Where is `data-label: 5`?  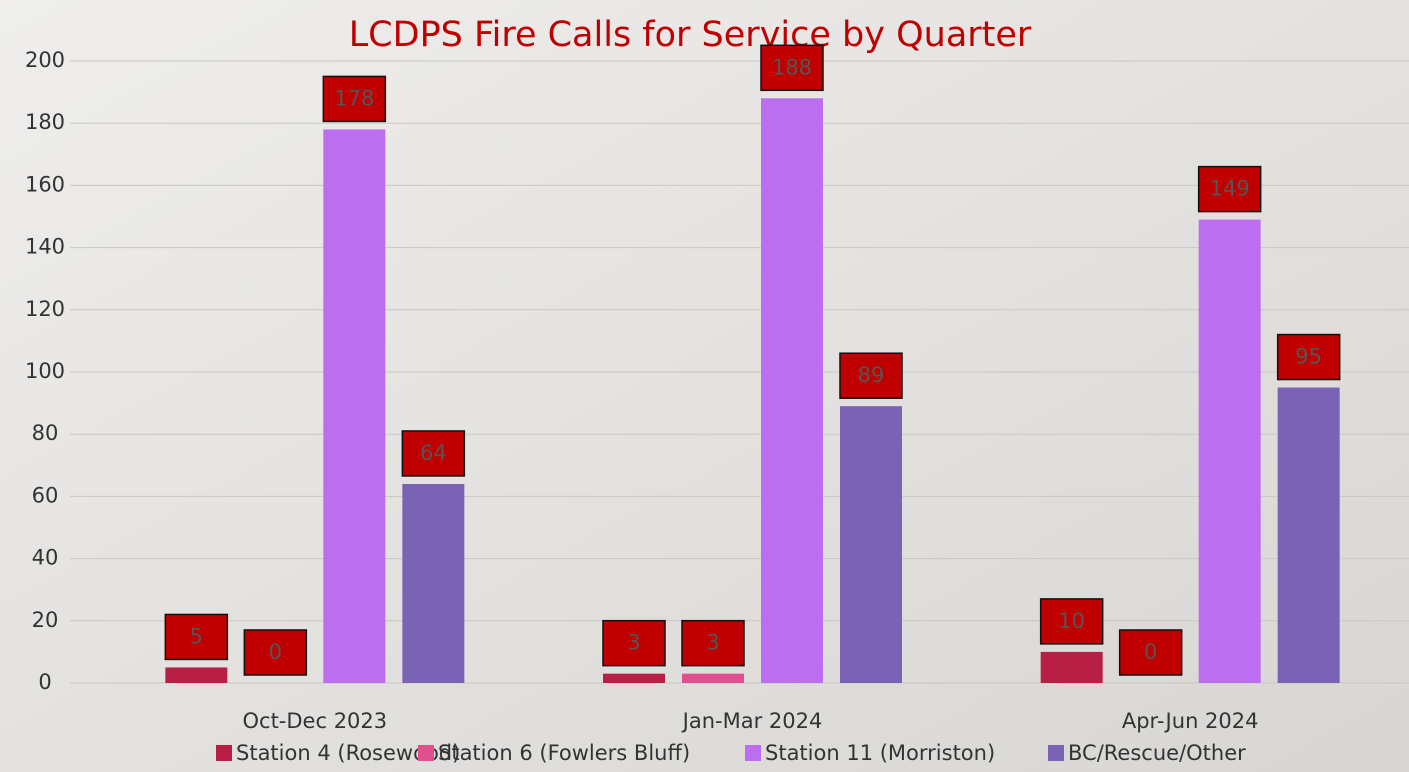 data-label: 5 is located at coordinates (196, 636).